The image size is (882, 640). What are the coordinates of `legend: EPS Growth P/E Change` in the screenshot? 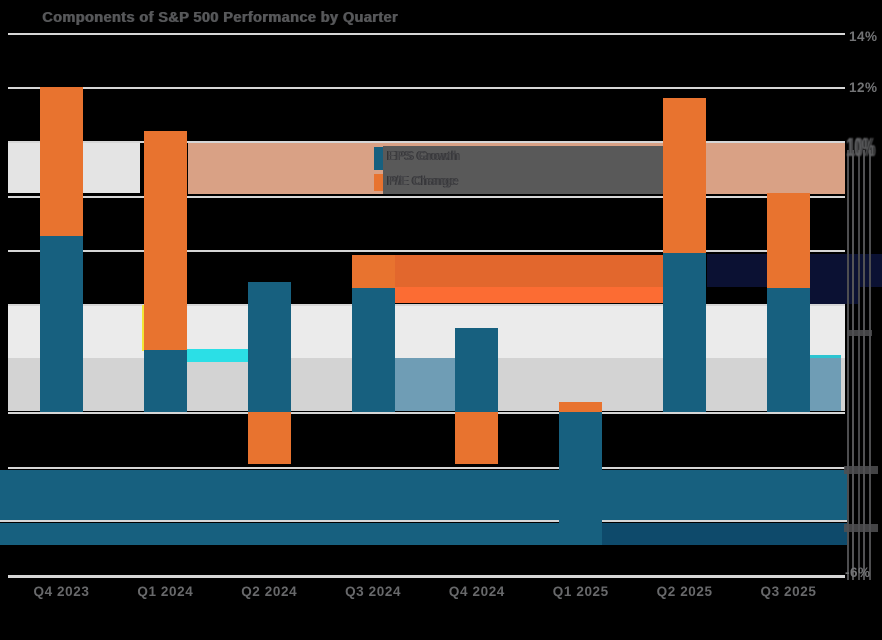 It's located at (416, 170).